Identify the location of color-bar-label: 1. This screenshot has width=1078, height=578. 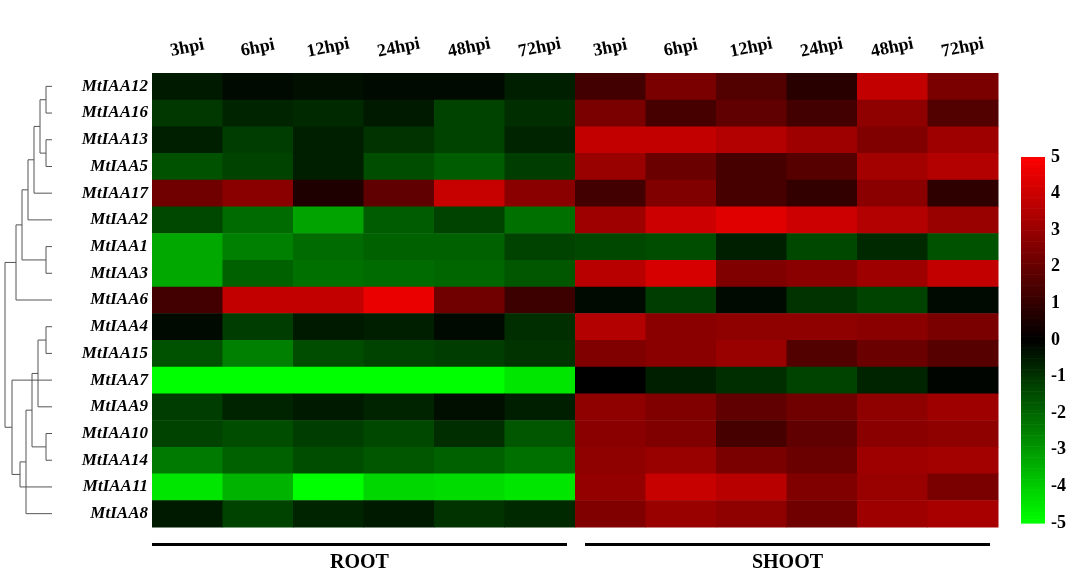
(1055, 302).